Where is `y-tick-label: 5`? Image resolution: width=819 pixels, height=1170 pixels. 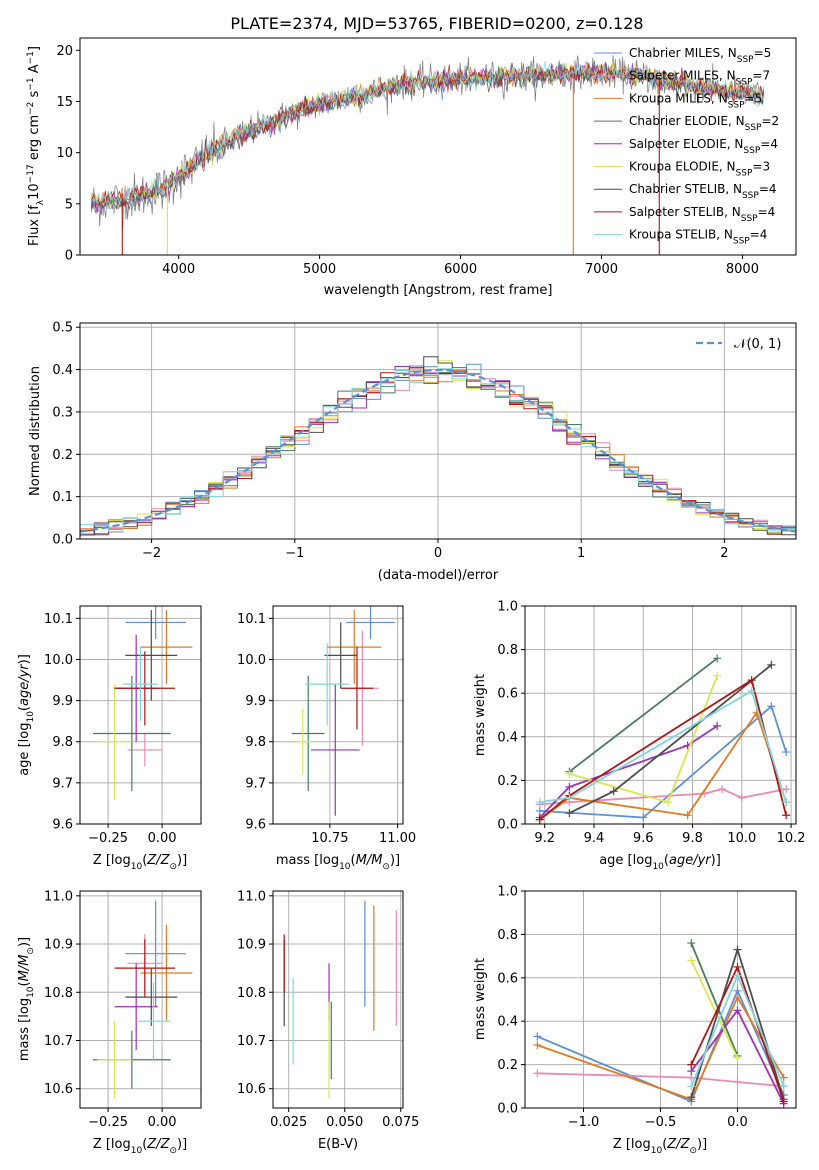 y-tick-label: 5 is located at coordinates (69, 204).